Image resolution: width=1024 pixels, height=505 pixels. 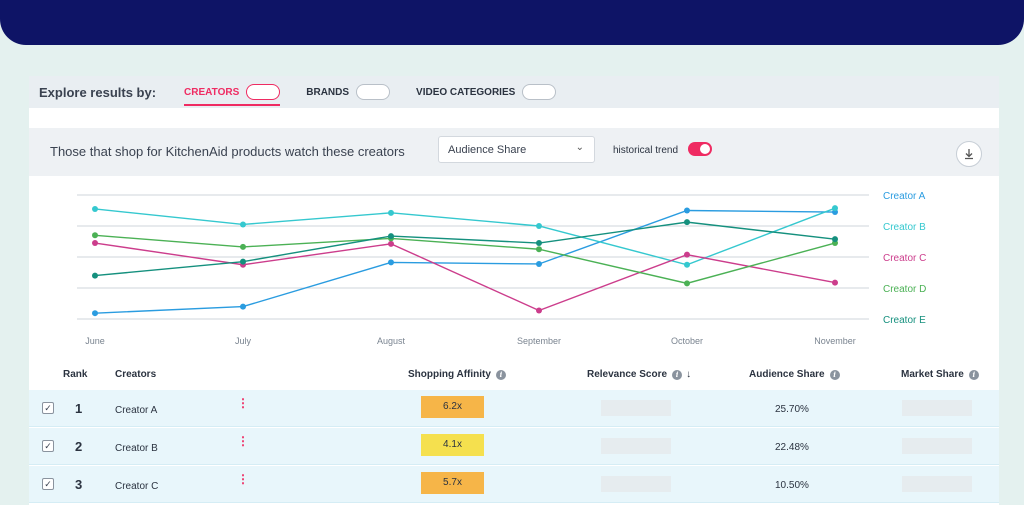 I want to click on audience-share-value: 22.48%, so click(x=792, y=447).